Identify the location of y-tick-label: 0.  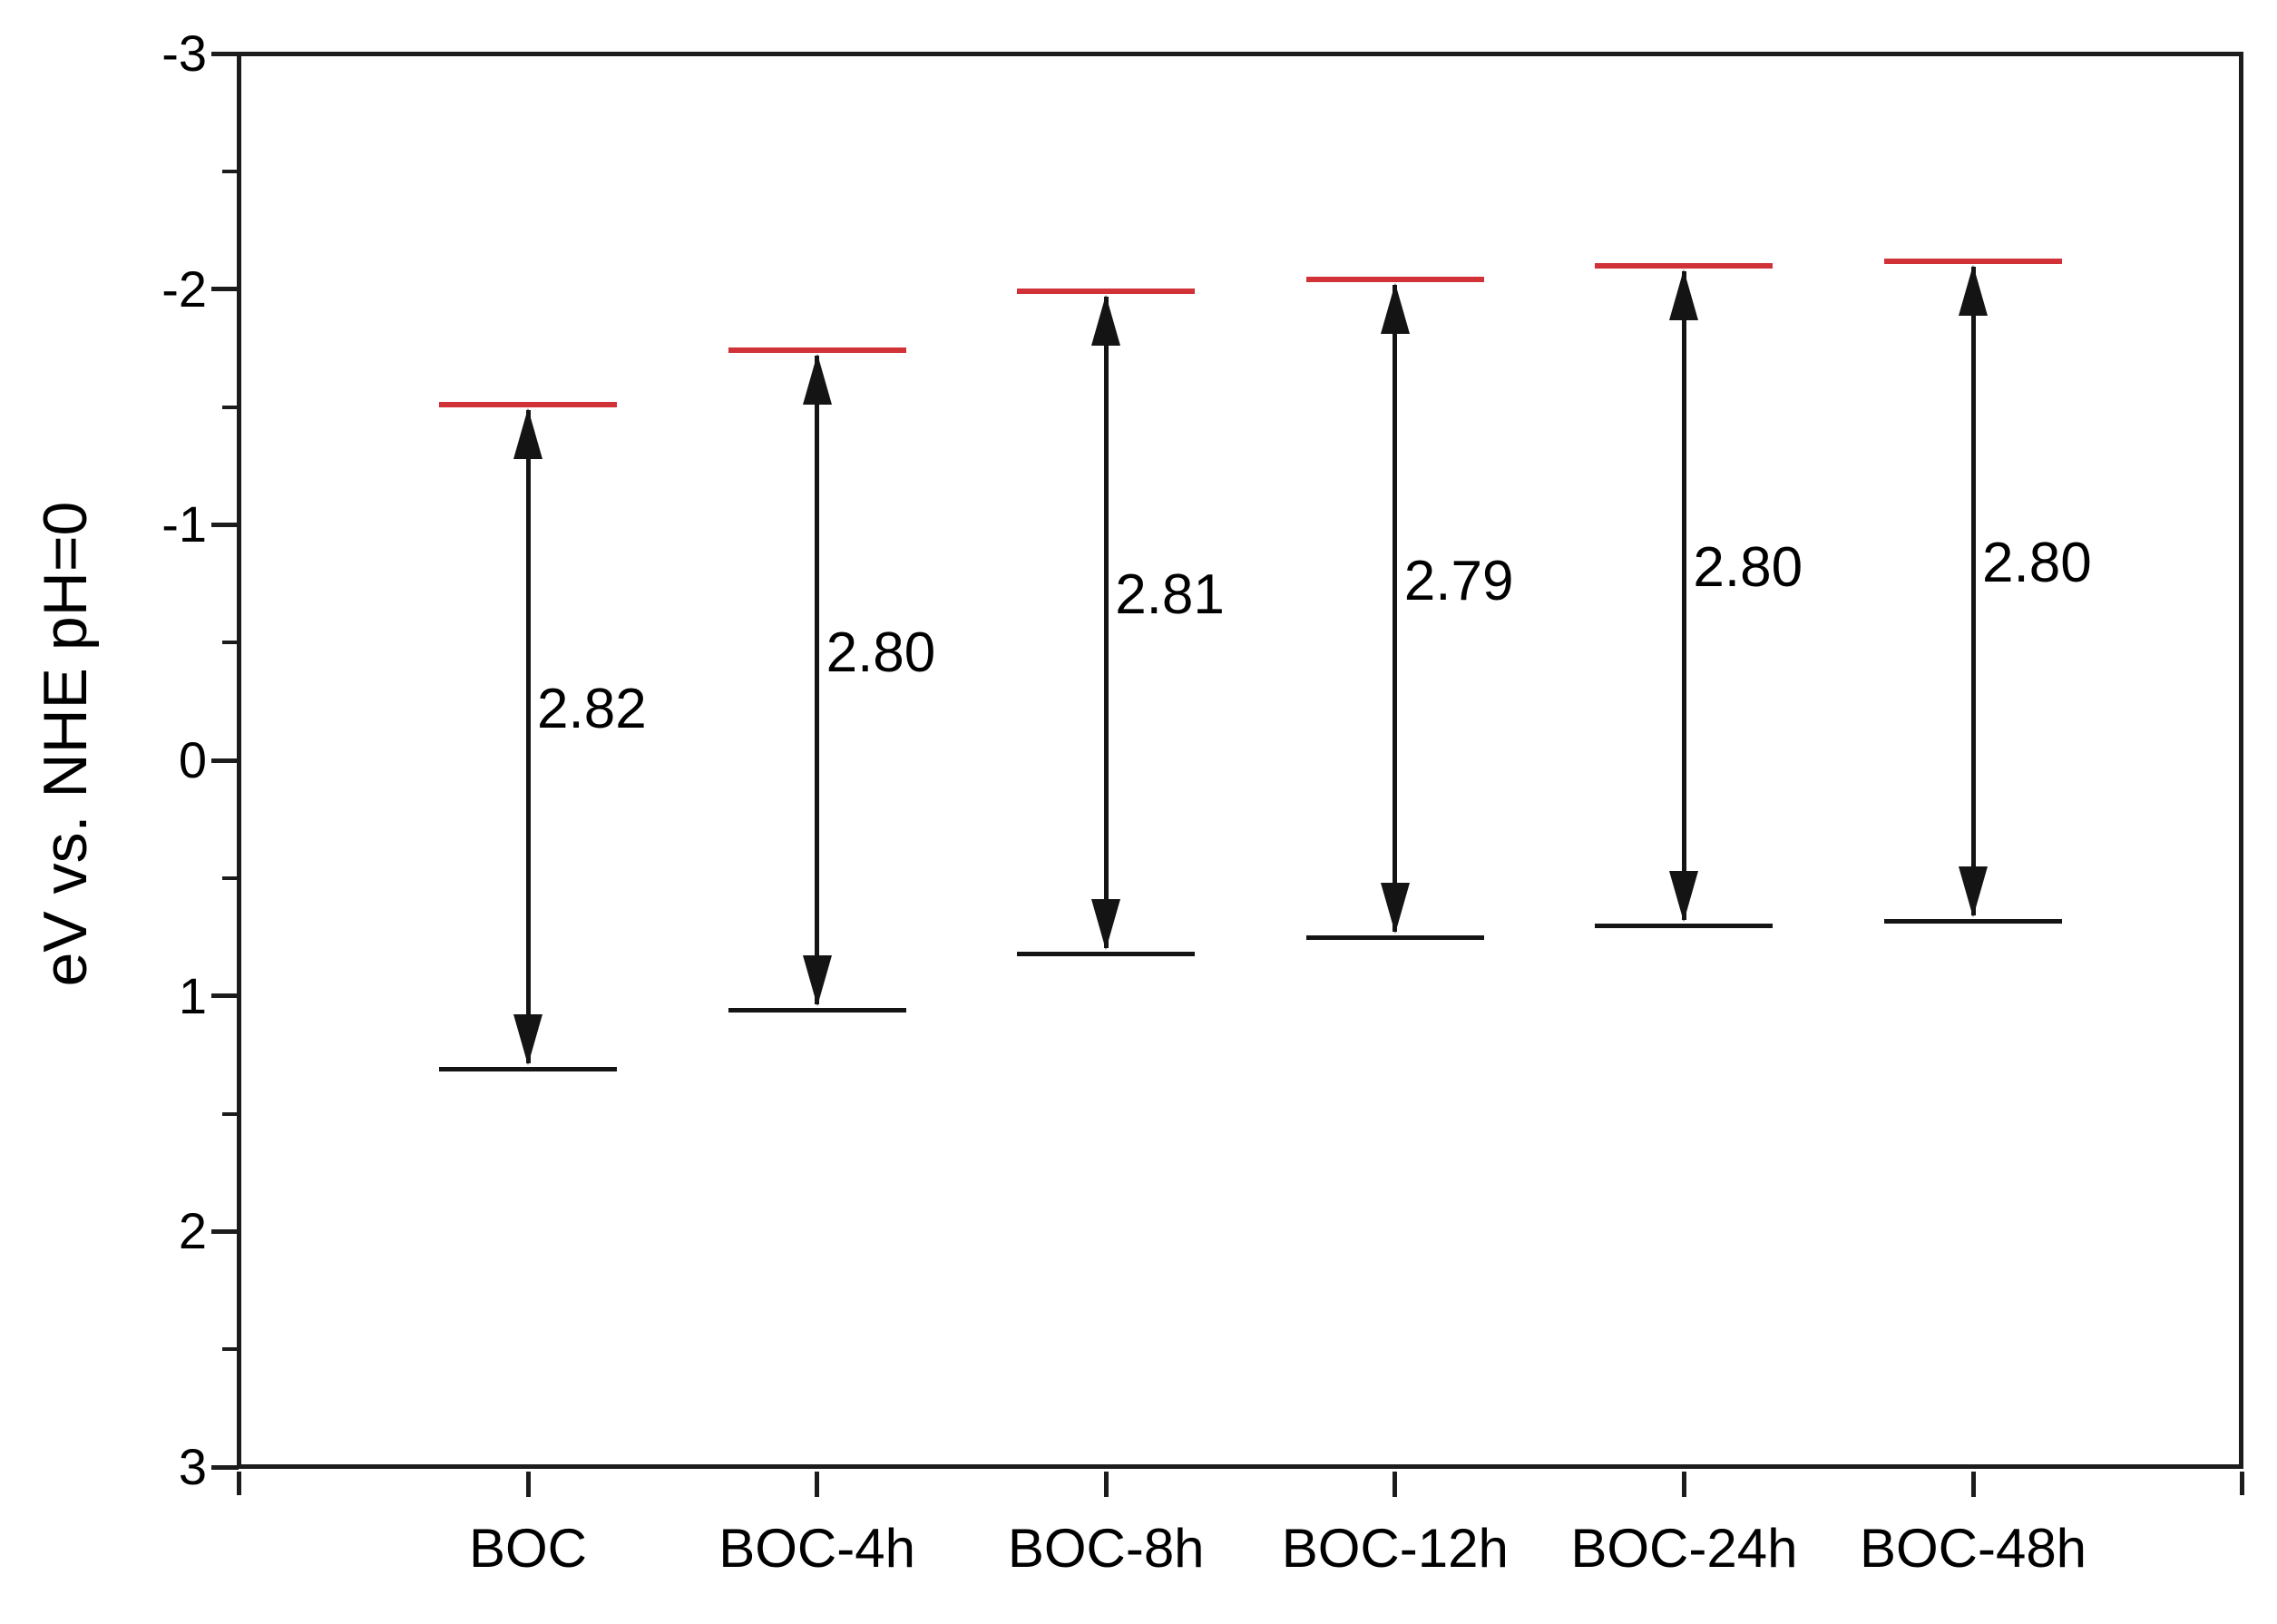
(192, 759).